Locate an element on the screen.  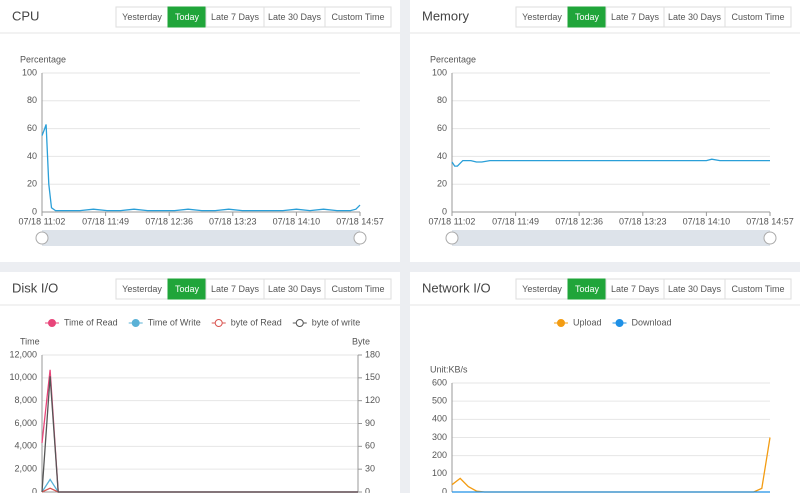
panel-title: Disk I/O is located at coordinates (35, 287).